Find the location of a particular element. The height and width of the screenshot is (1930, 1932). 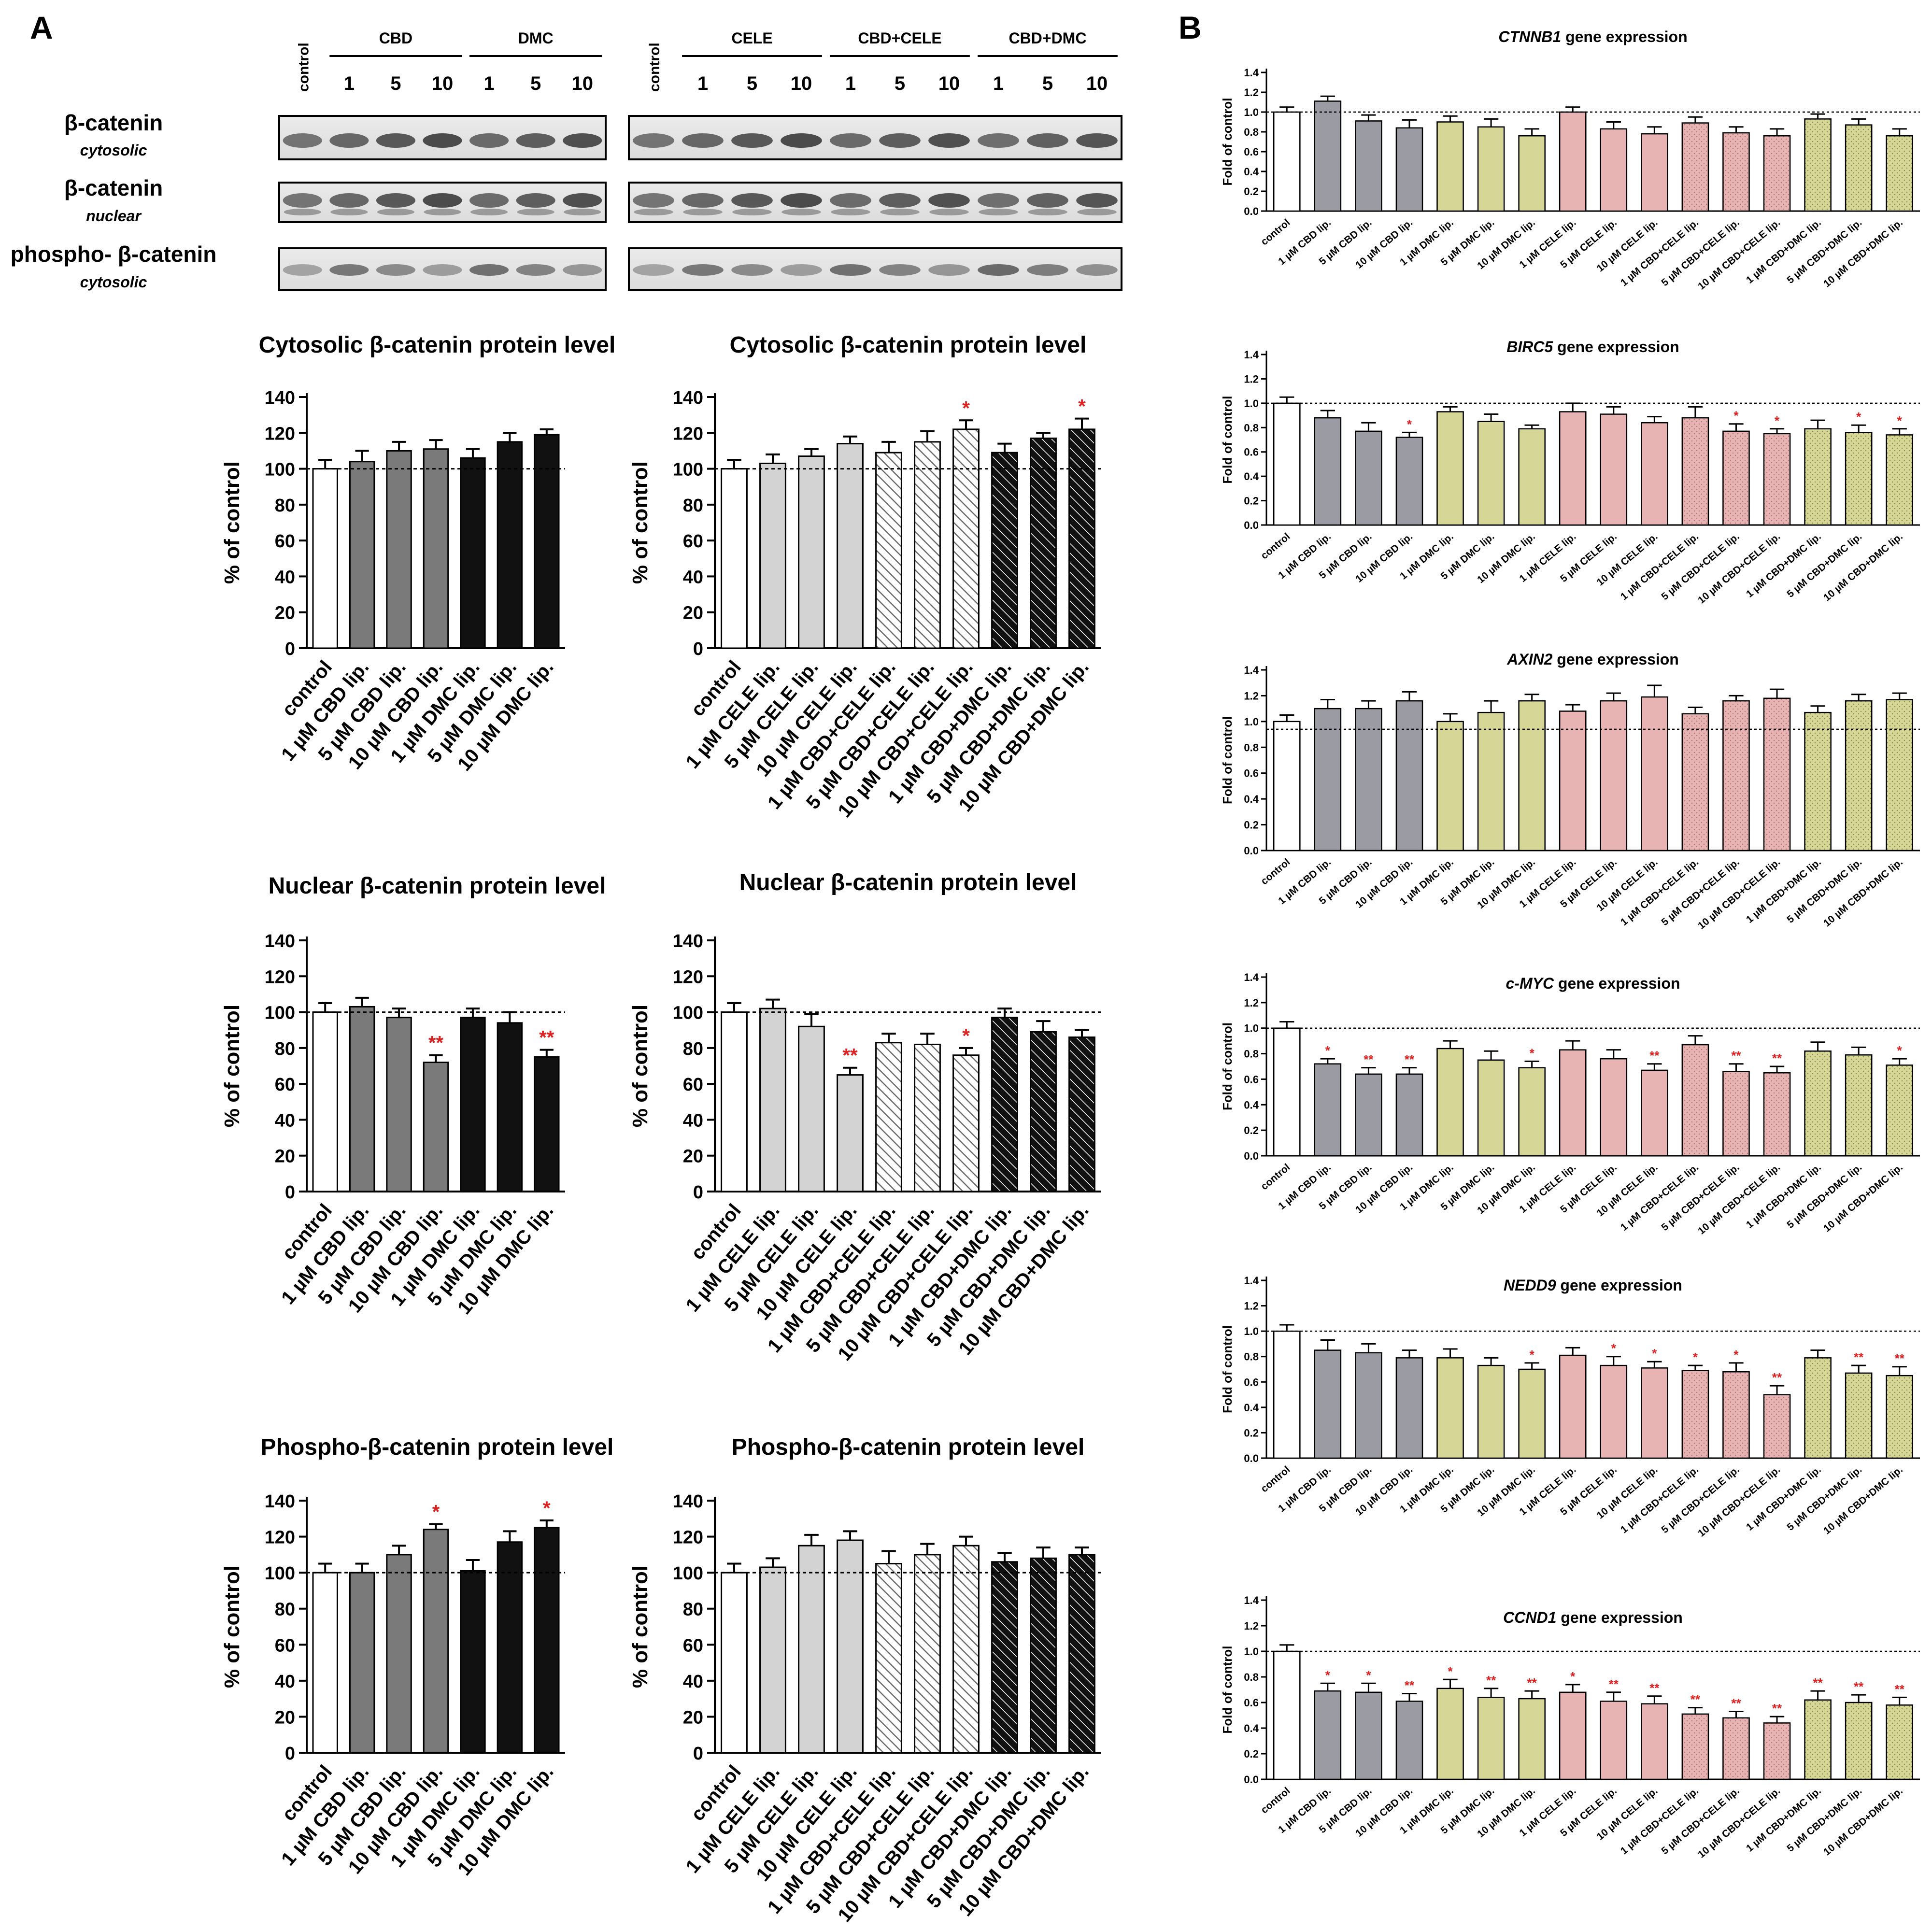

blot-group-label: CELE is located at coordinates (751, 38).